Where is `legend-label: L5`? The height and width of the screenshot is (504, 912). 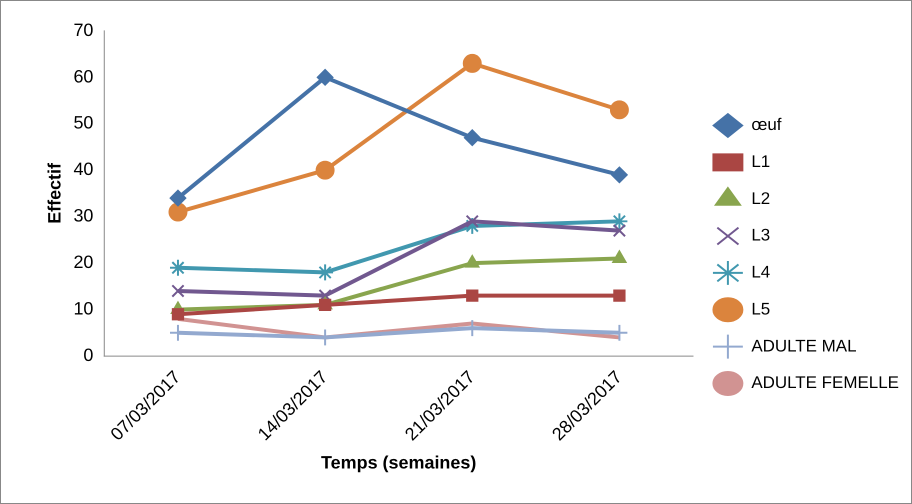
legend-label: L5 is located at coordinates (760, 308).